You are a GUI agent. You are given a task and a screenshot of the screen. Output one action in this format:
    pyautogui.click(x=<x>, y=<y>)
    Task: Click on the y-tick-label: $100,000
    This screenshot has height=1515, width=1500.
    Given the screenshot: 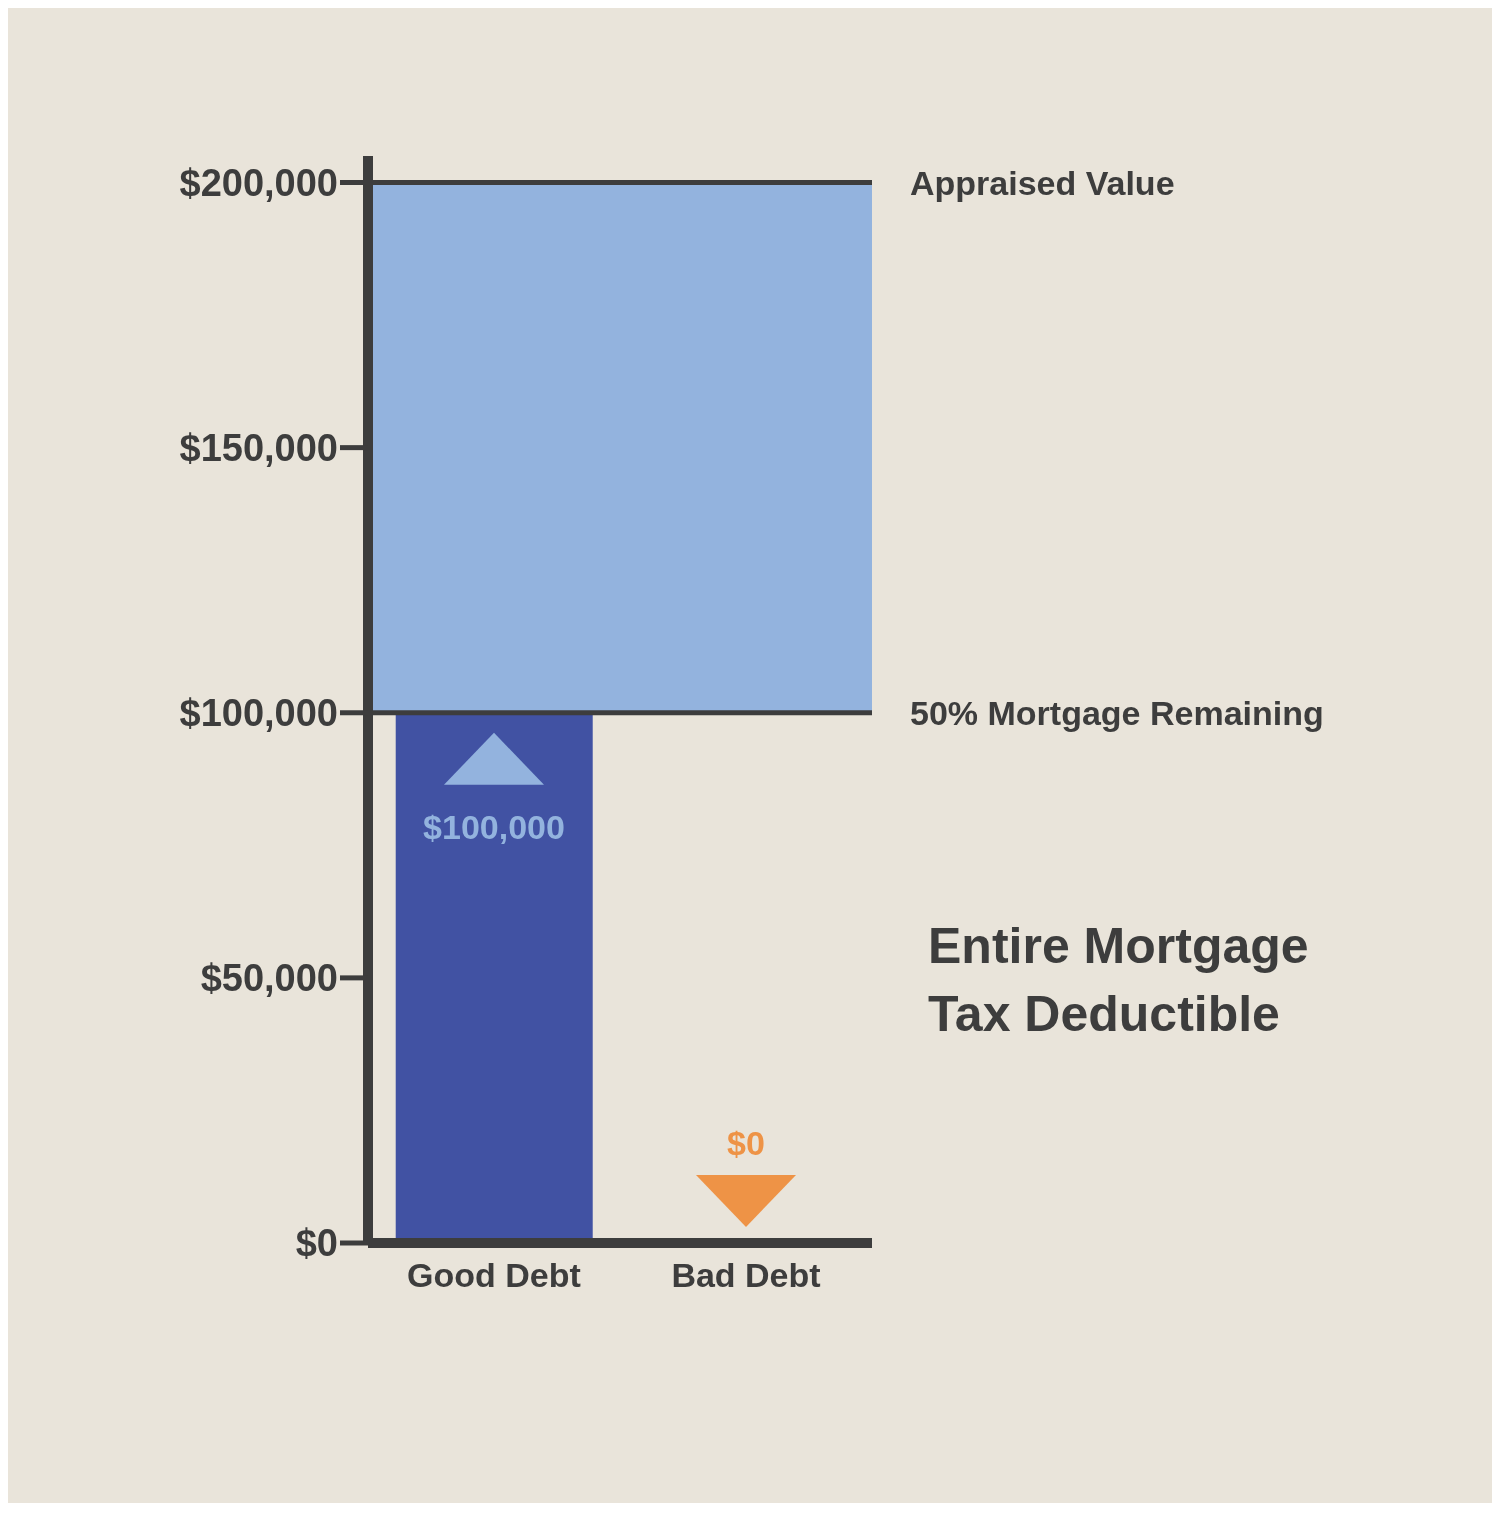 What is the action you would take?
    pyautogui.click(x=258, y=713)
    